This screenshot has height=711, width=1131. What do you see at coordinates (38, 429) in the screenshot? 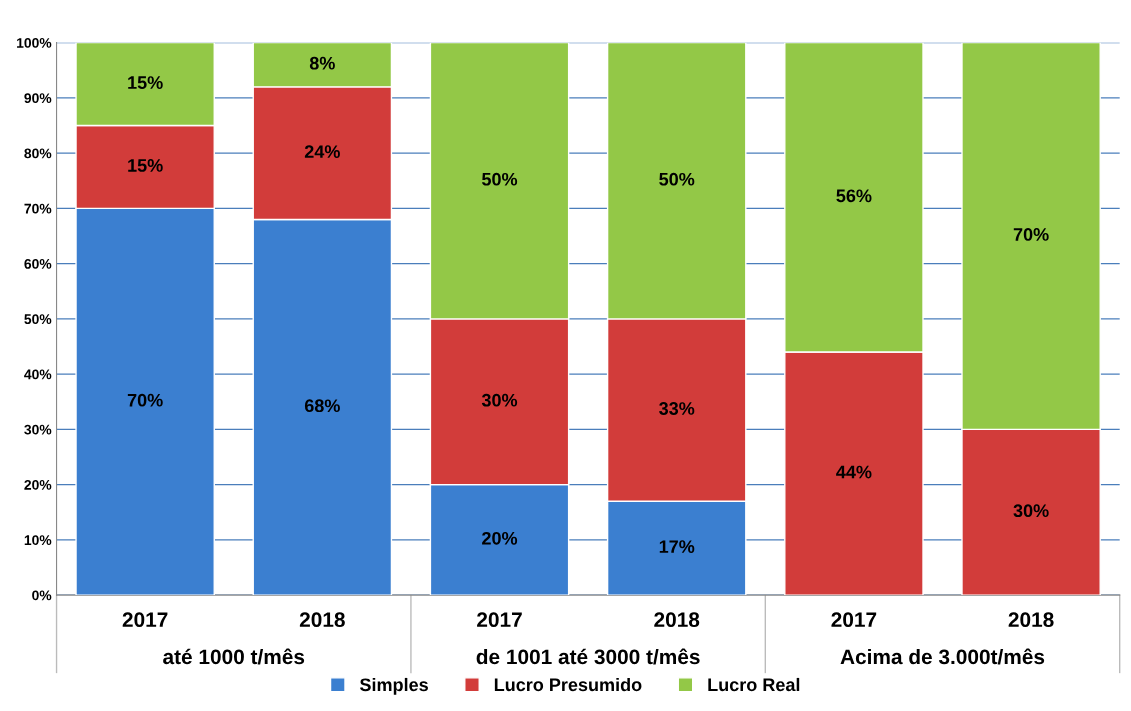
I see `y-tick-label: 30%` at bounding box center [38, 429].